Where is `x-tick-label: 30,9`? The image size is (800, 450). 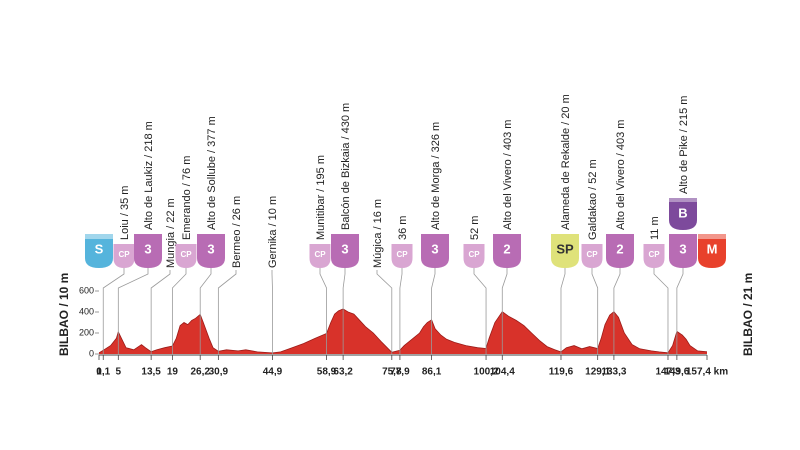 x-tick-label: 30,9 is located at coordinates (219, 372).